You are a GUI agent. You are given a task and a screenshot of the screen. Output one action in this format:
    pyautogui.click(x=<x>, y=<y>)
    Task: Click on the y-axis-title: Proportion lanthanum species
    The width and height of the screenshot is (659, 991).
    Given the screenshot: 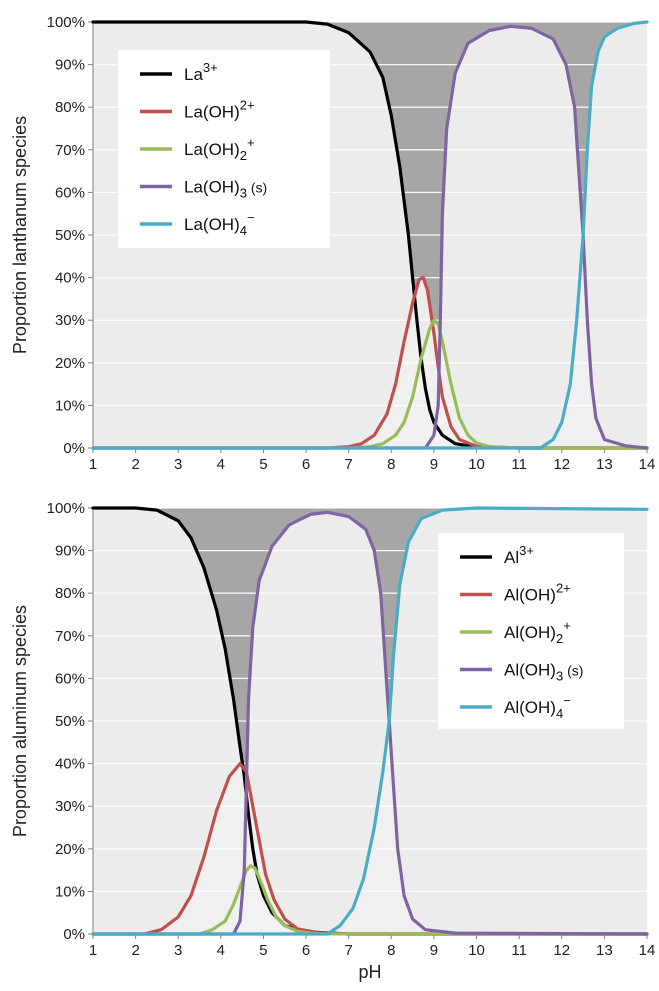 What is the action you would take?
    pyautogui.click(x=20, y=235)
    